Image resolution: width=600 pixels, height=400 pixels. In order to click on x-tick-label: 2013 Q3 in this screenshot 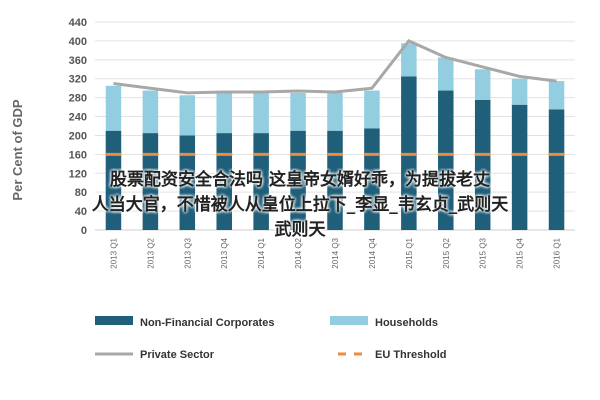, I will do `click(187, 252)`.